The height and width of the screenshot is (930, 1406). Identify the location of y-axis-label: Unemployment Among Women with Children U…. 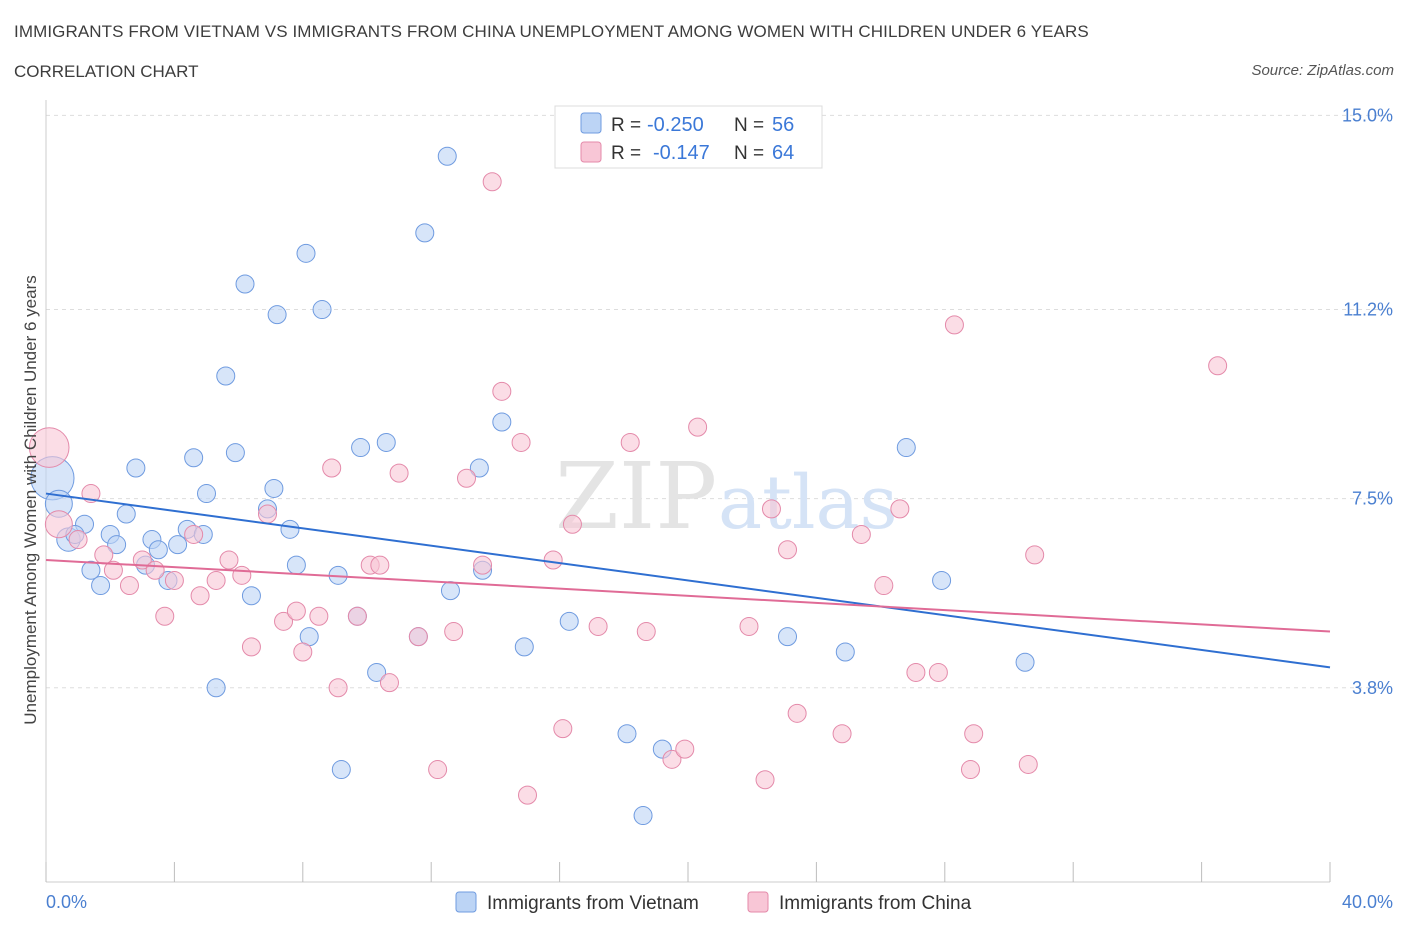
(30, 499).